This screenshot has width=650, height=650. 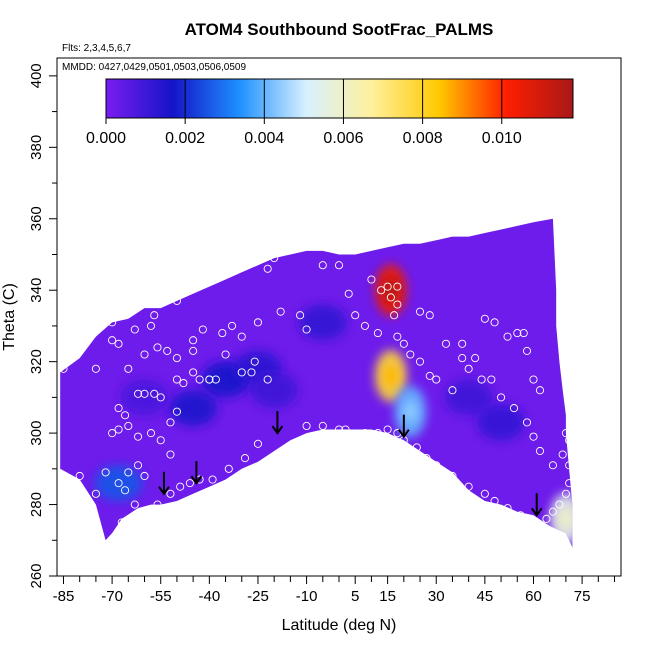 What do you see at coordinates (502, 138) in the screenshot?
I see `colorbar-tick-label: 0.010` at bounding box center [502, 138].